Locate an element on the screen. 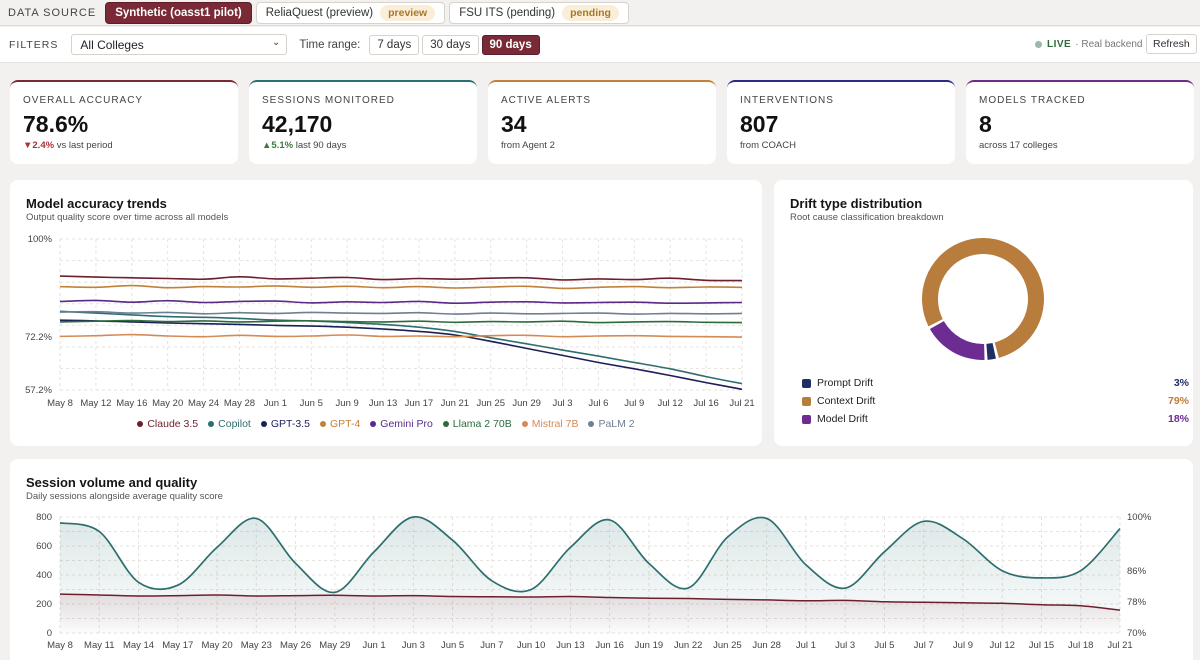 Image resolution: width=1200 pixels, height=660 pixels. y-tick-label: 0 is located at coordinates (49, 633).